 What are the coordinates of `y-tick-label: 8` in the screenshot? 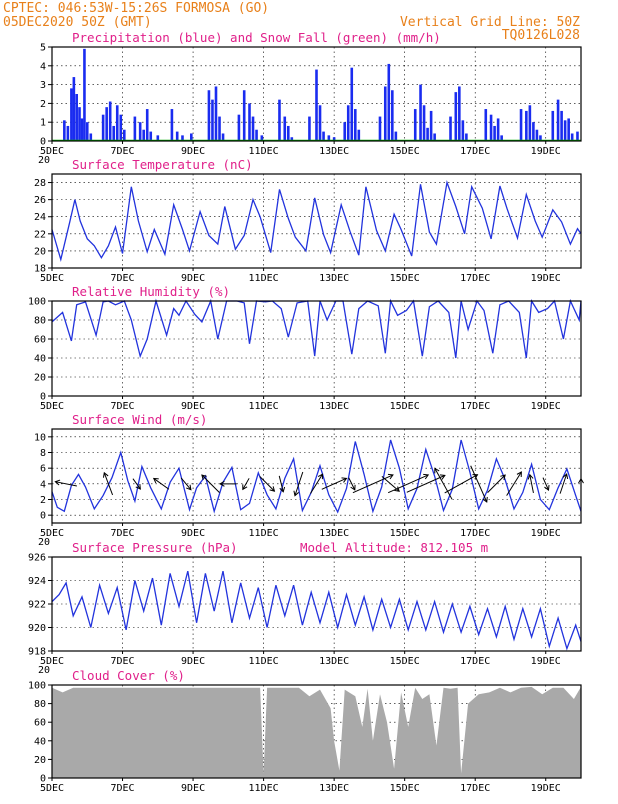 It's located at (43, 453).